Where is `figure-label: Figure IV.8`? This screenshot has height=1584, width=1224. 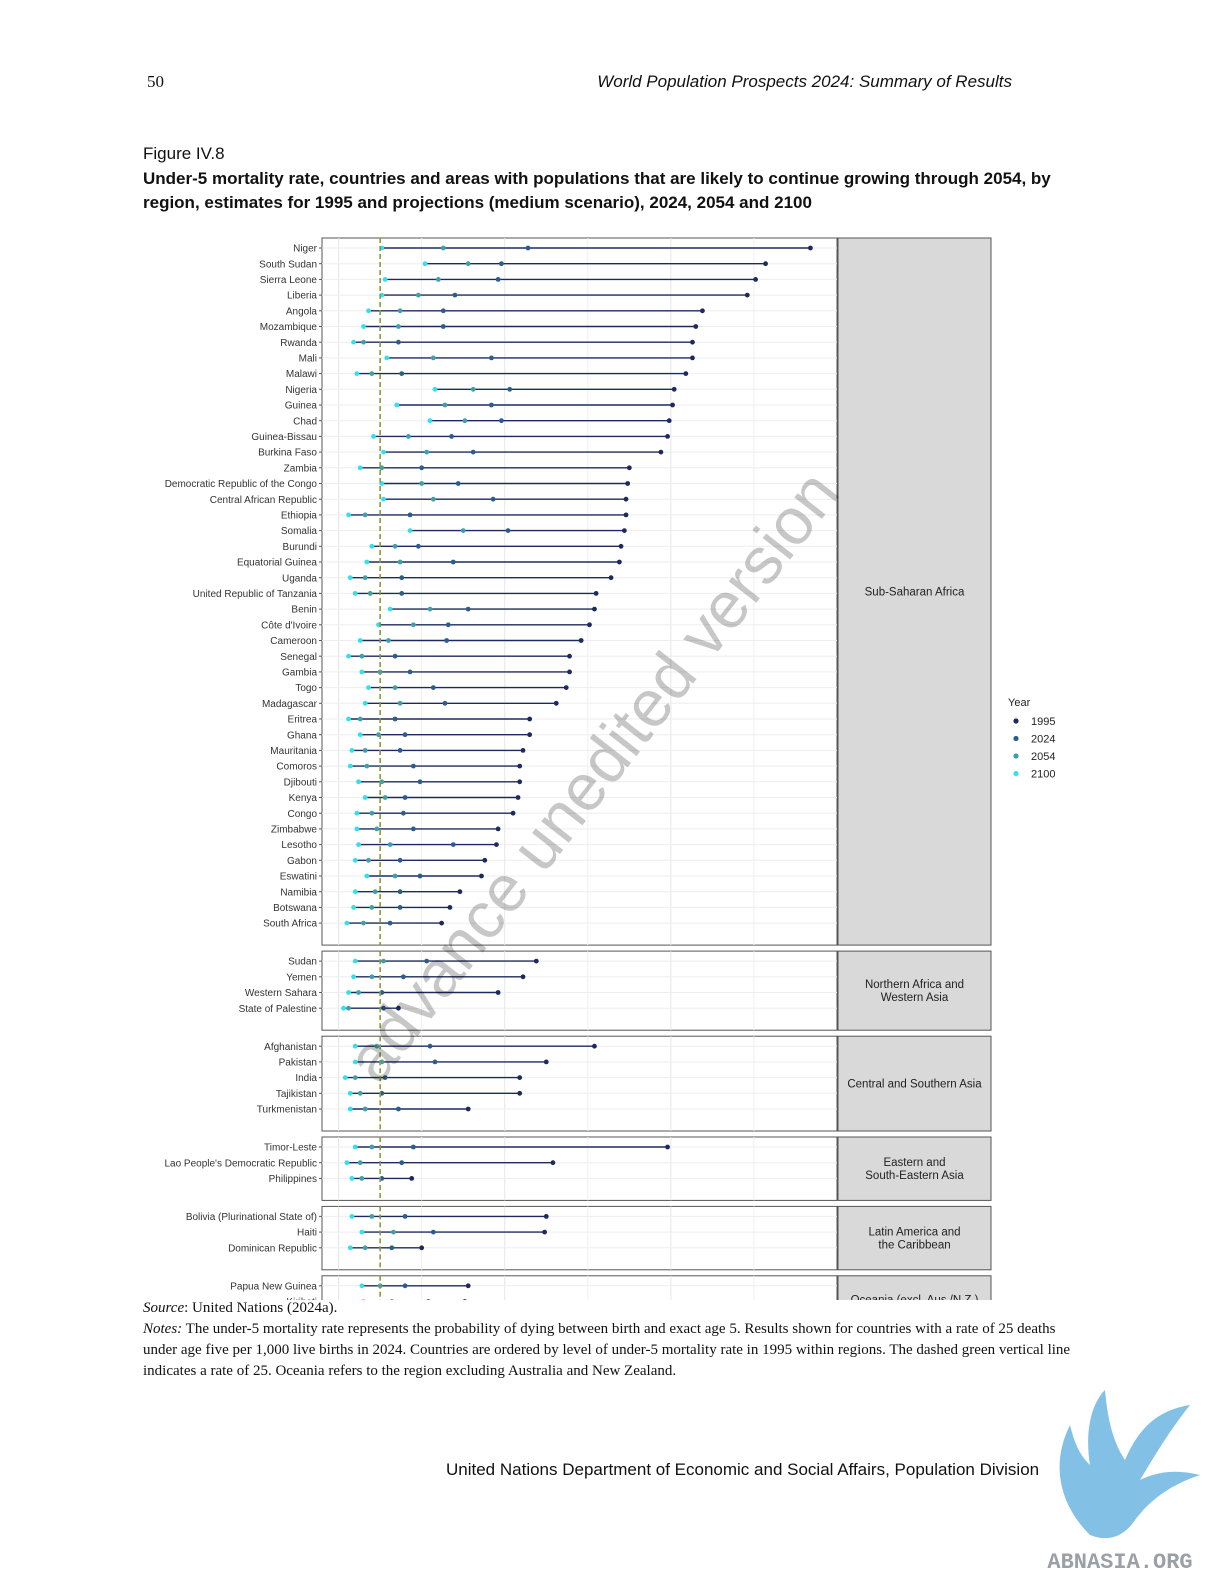 figure-label: Figure IV.8 is located at coordinates (184, 153).